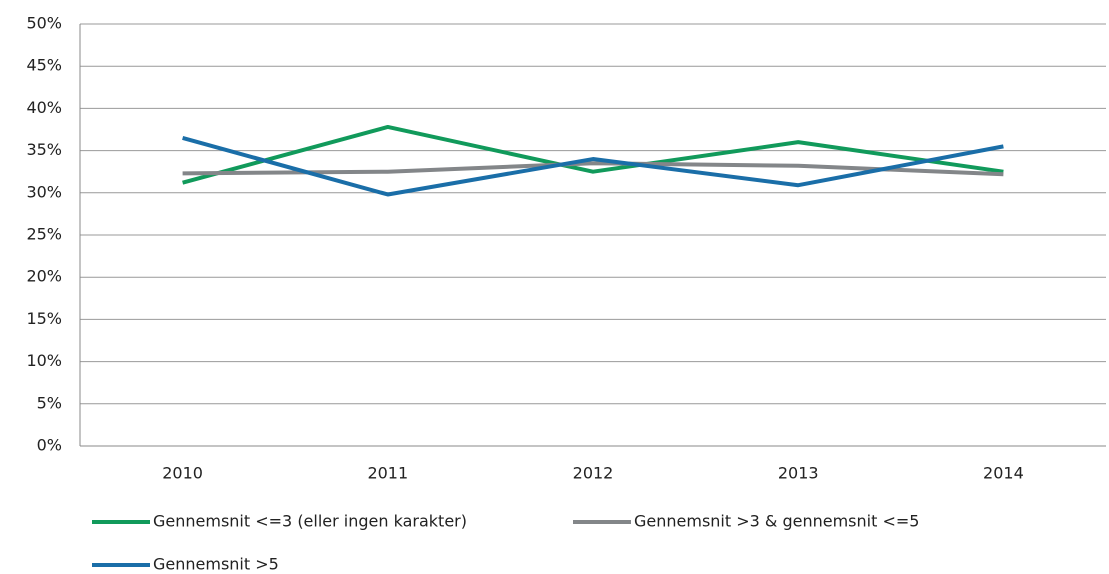 The width and height of the screenshot is (1109, 574). What do you see at coordinates (1003, 473) in the screenshot?
I see `x-tick-label: 2014` at bounding box center [1003, 473].